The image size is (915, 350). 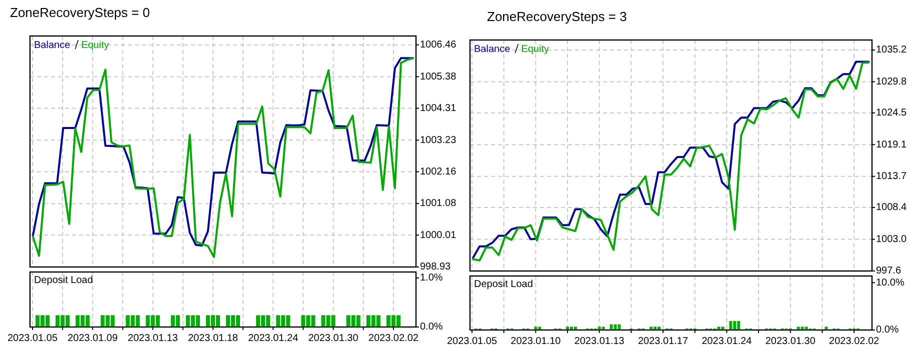 What do you see at coordinates (438, 76) in the screenshot?
I see `y-tick-label: 1005.38` at bounding box center [438, 76].